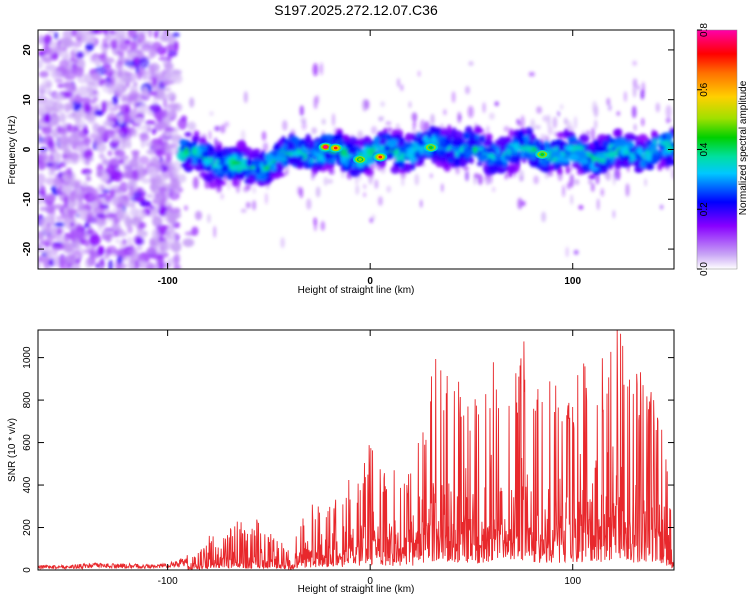 The width and height of the screenshot is (750, 600). What do you see at coordinates (27, 248) in the screenshot?
I see `spectrogram-y-tick-label: -20` at bounding box center [27, 248].